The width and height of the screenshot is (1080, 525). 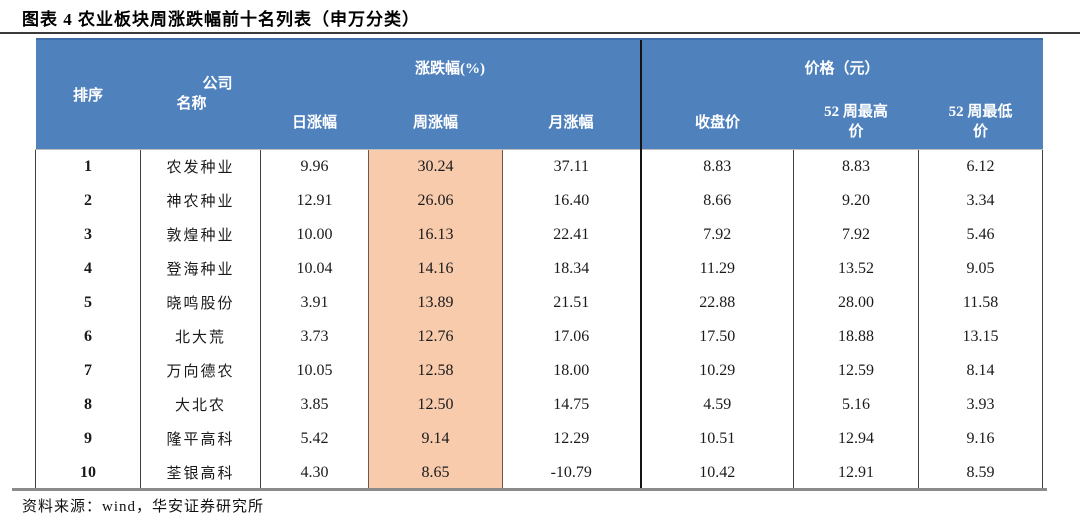 What do you see at coordinates (856, 370) in the screenshot?
I see `high52-cell: 12.59` at bounding box center [856, 370].